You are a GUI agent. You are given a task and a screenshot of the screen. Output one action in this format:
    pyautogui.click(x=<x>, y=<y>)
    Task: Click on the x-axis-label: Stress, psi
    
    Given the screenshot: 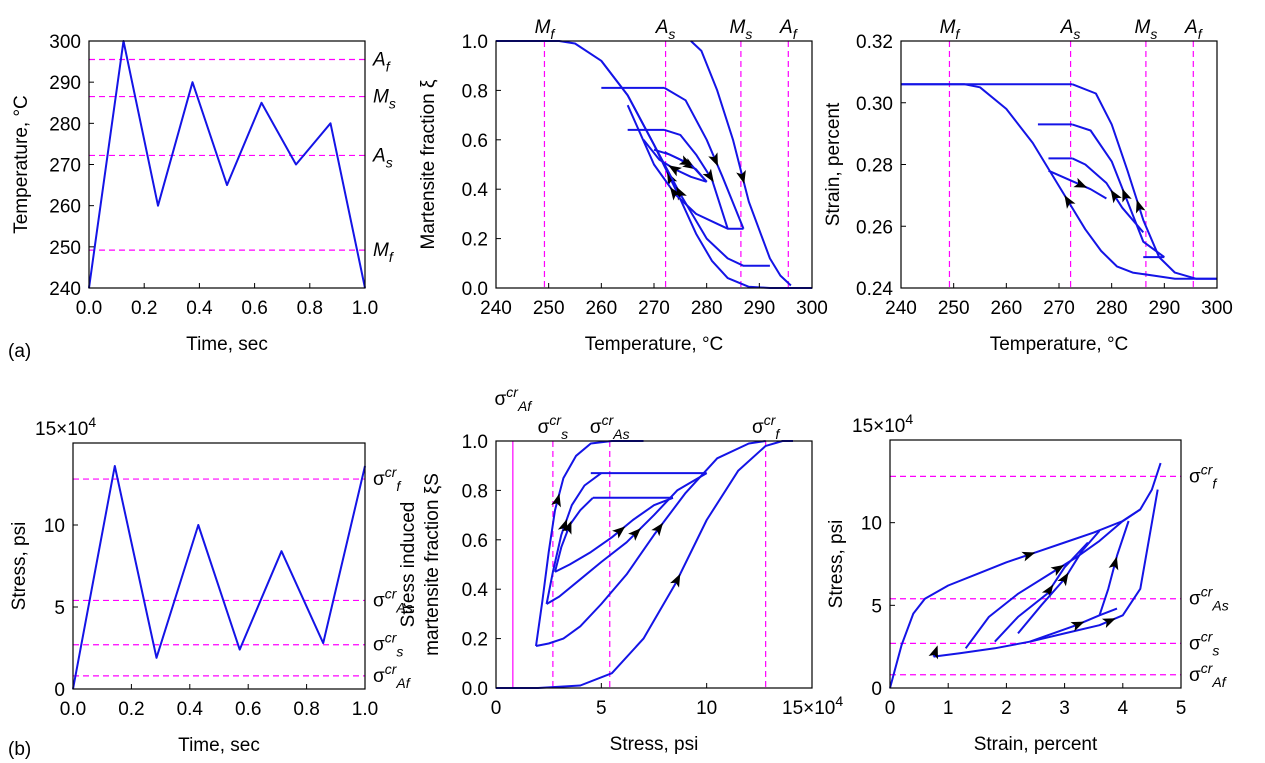 What is the action you would take?
    pyautogui.click(x=654, y=744)
    